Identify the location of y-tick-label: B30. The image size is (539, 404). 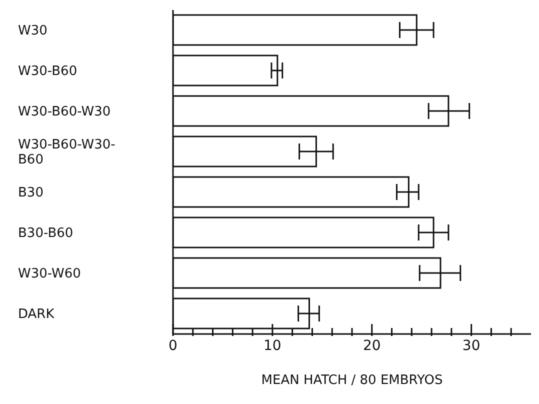
(31, 192).